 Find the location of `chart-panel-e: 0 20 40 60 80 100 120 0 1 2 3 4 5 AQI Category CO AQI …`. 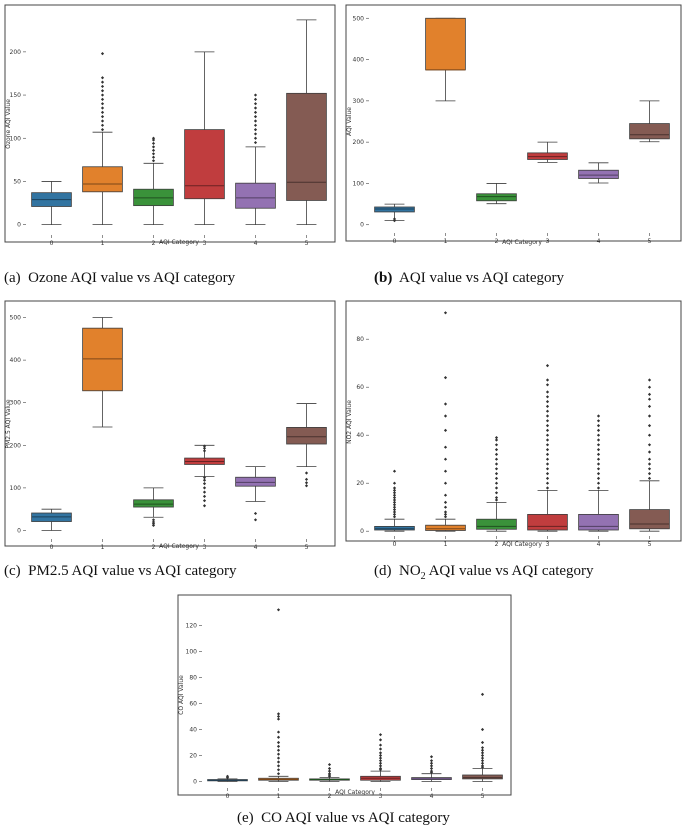

chart-panel-e: 0 20 40 60 80 100 120 0 1 2 3 4 5 AQI Category CO AQI … is located at coordinates (344, 695).